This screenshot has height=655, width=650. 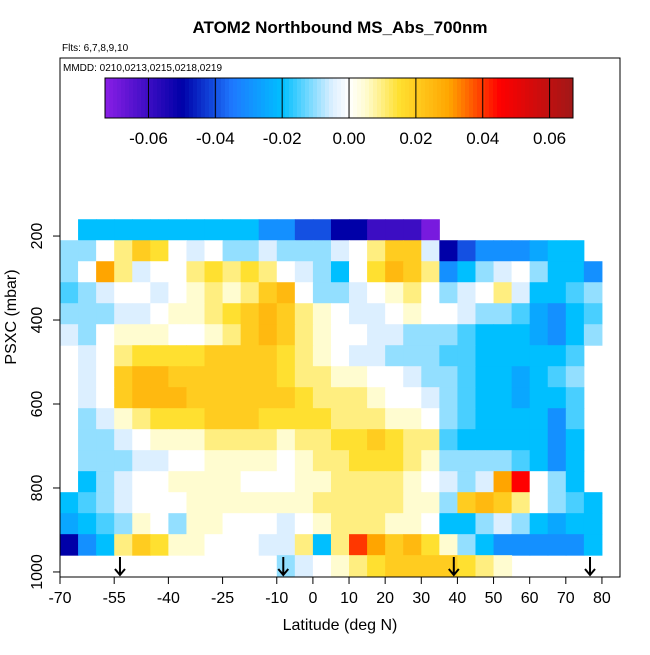 I want to click on x-tick-label: -70, so click(x=59, y=598).